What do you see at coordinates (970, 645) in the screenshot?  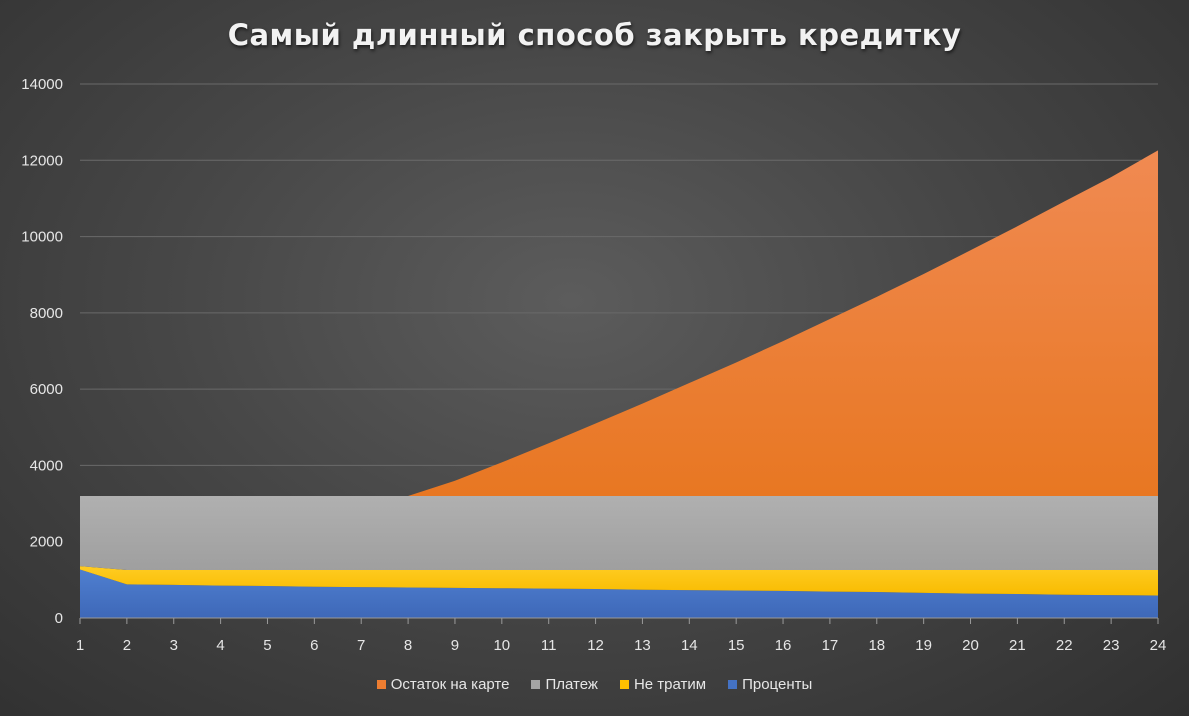 I see `x-tick-label: 20` at bounding box center [970, 645].